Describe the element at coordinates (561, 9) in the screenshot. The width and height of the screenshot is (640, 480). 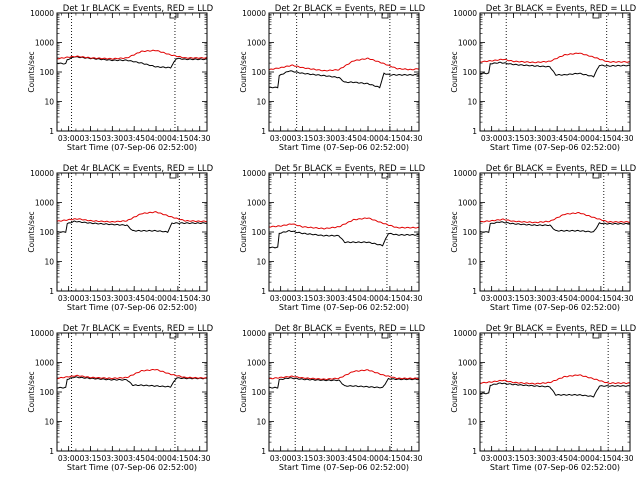
I see `panel-title: Det 3r BLACK = Events, RED = LLD` at that location.